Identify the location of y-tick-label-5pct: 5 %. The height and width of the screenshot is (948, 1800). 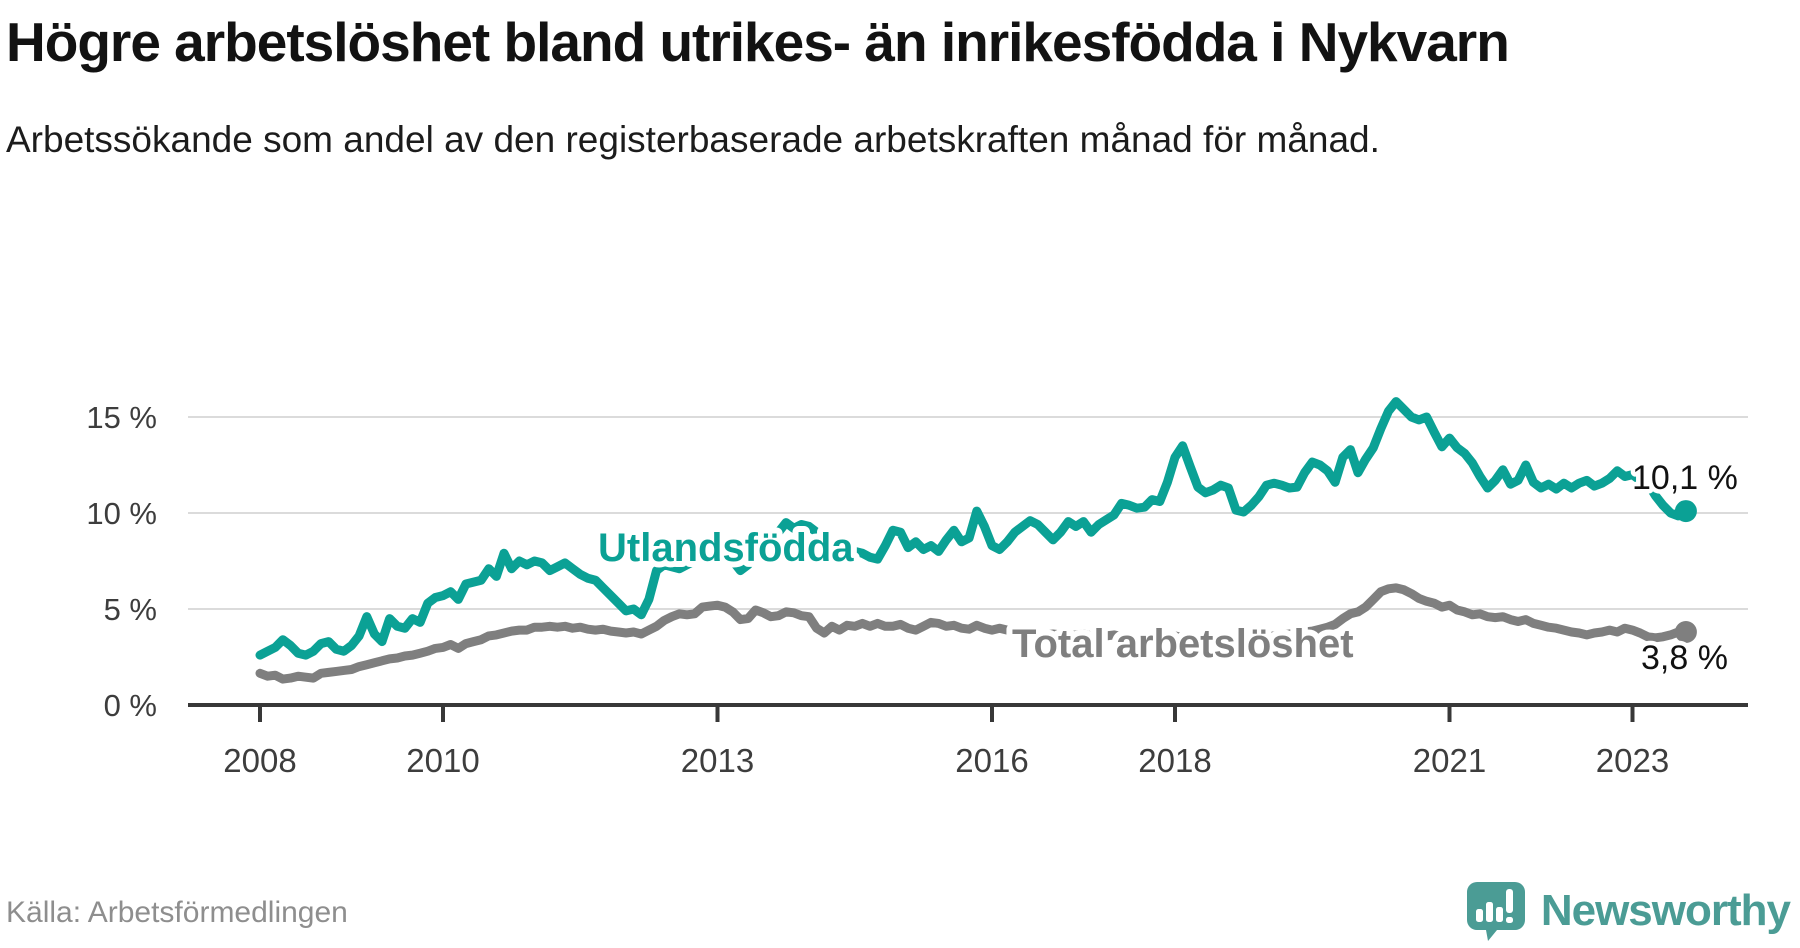
(130, 609).